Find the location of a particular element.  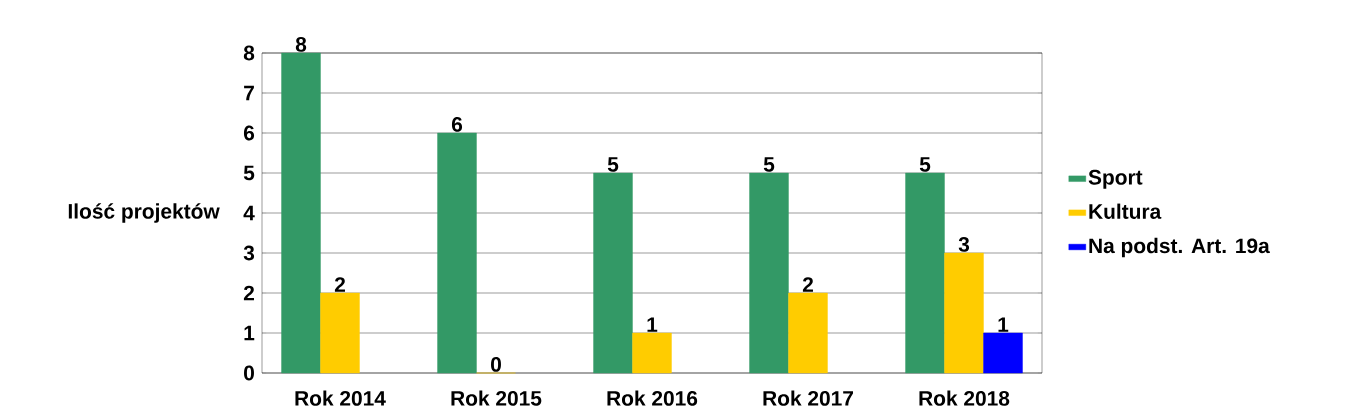

y-tick-label: 3 is located at coordinates (249, 253).